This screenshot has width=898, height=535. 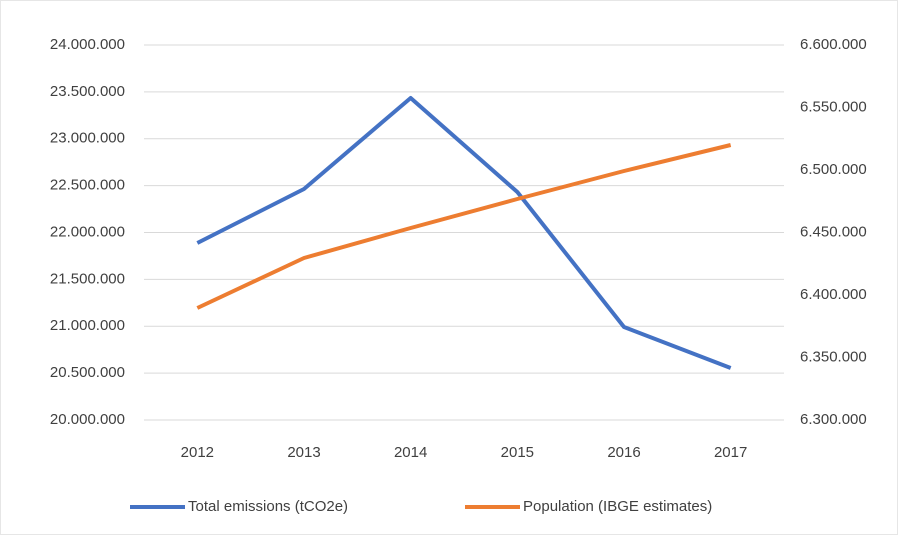 I want to click on x-tick-label: 2014, so click(x=410, y=452).